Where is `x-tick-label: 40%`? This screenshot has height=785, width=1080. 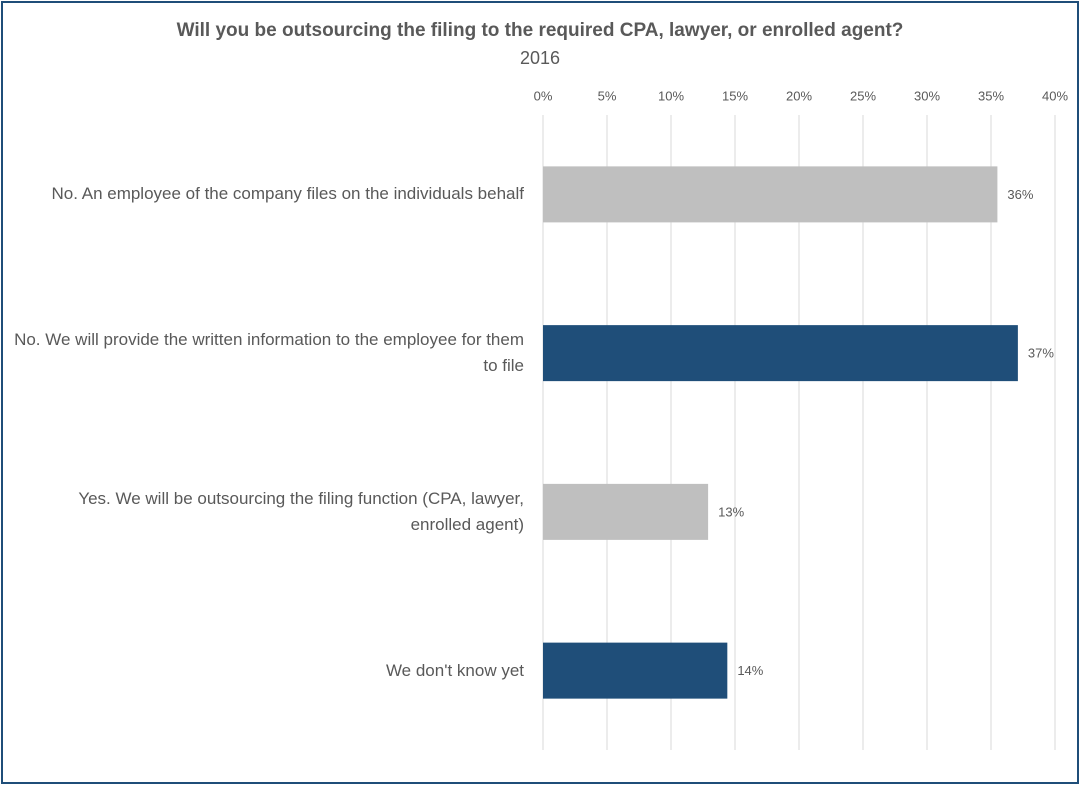 x-tick-label: 40% is located at coordinates (1055, 95).